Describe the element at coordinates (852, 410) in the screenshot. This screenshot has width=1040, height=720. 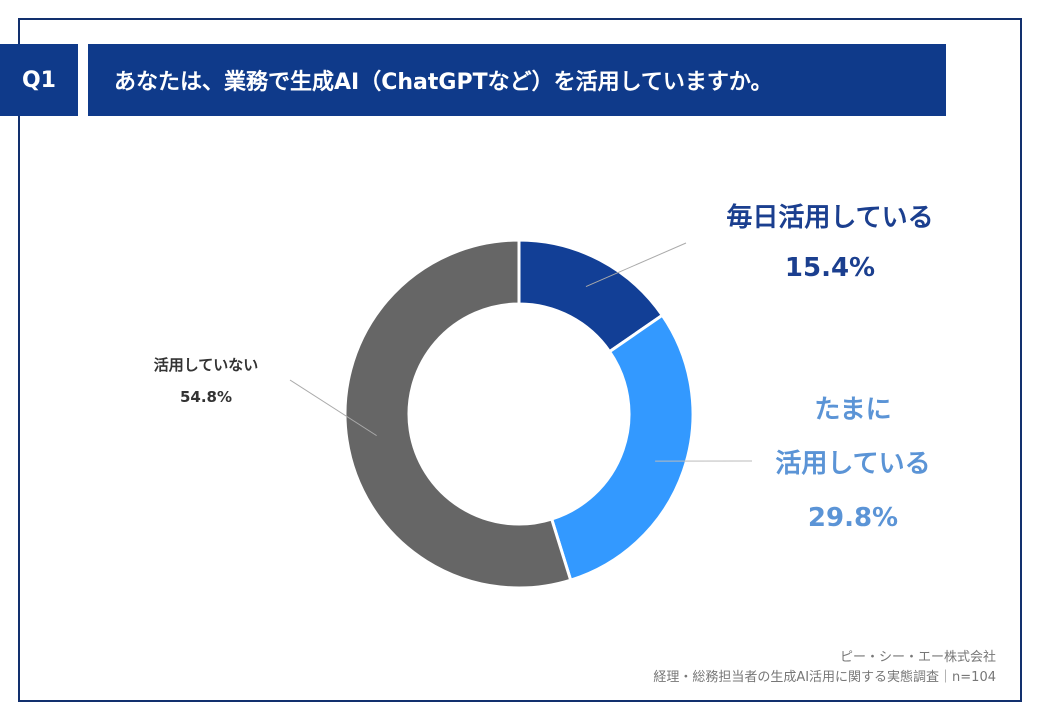
I see `slice-label-2-line-1: たまに` at that location.